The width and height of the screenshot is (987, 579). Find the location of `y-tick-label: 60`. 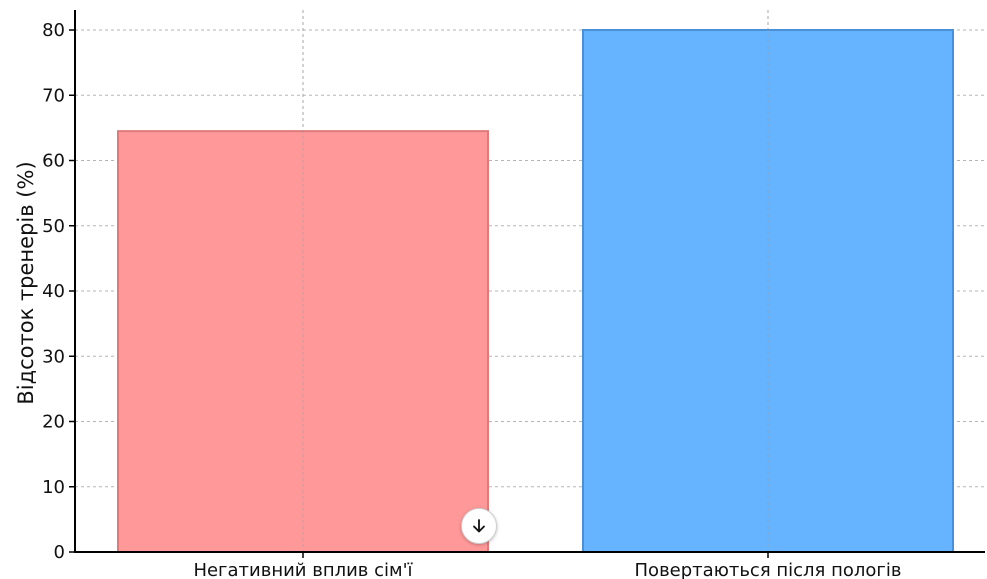

y-tick-label: 60 is located at coordinates (53, 161).